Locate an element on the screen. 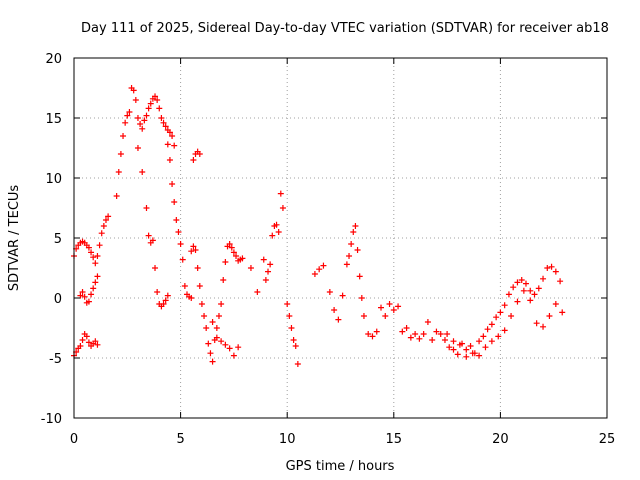 This screenshot has height=480, width=640. y-tick-label: 15 is located at coordinates (53, 119).